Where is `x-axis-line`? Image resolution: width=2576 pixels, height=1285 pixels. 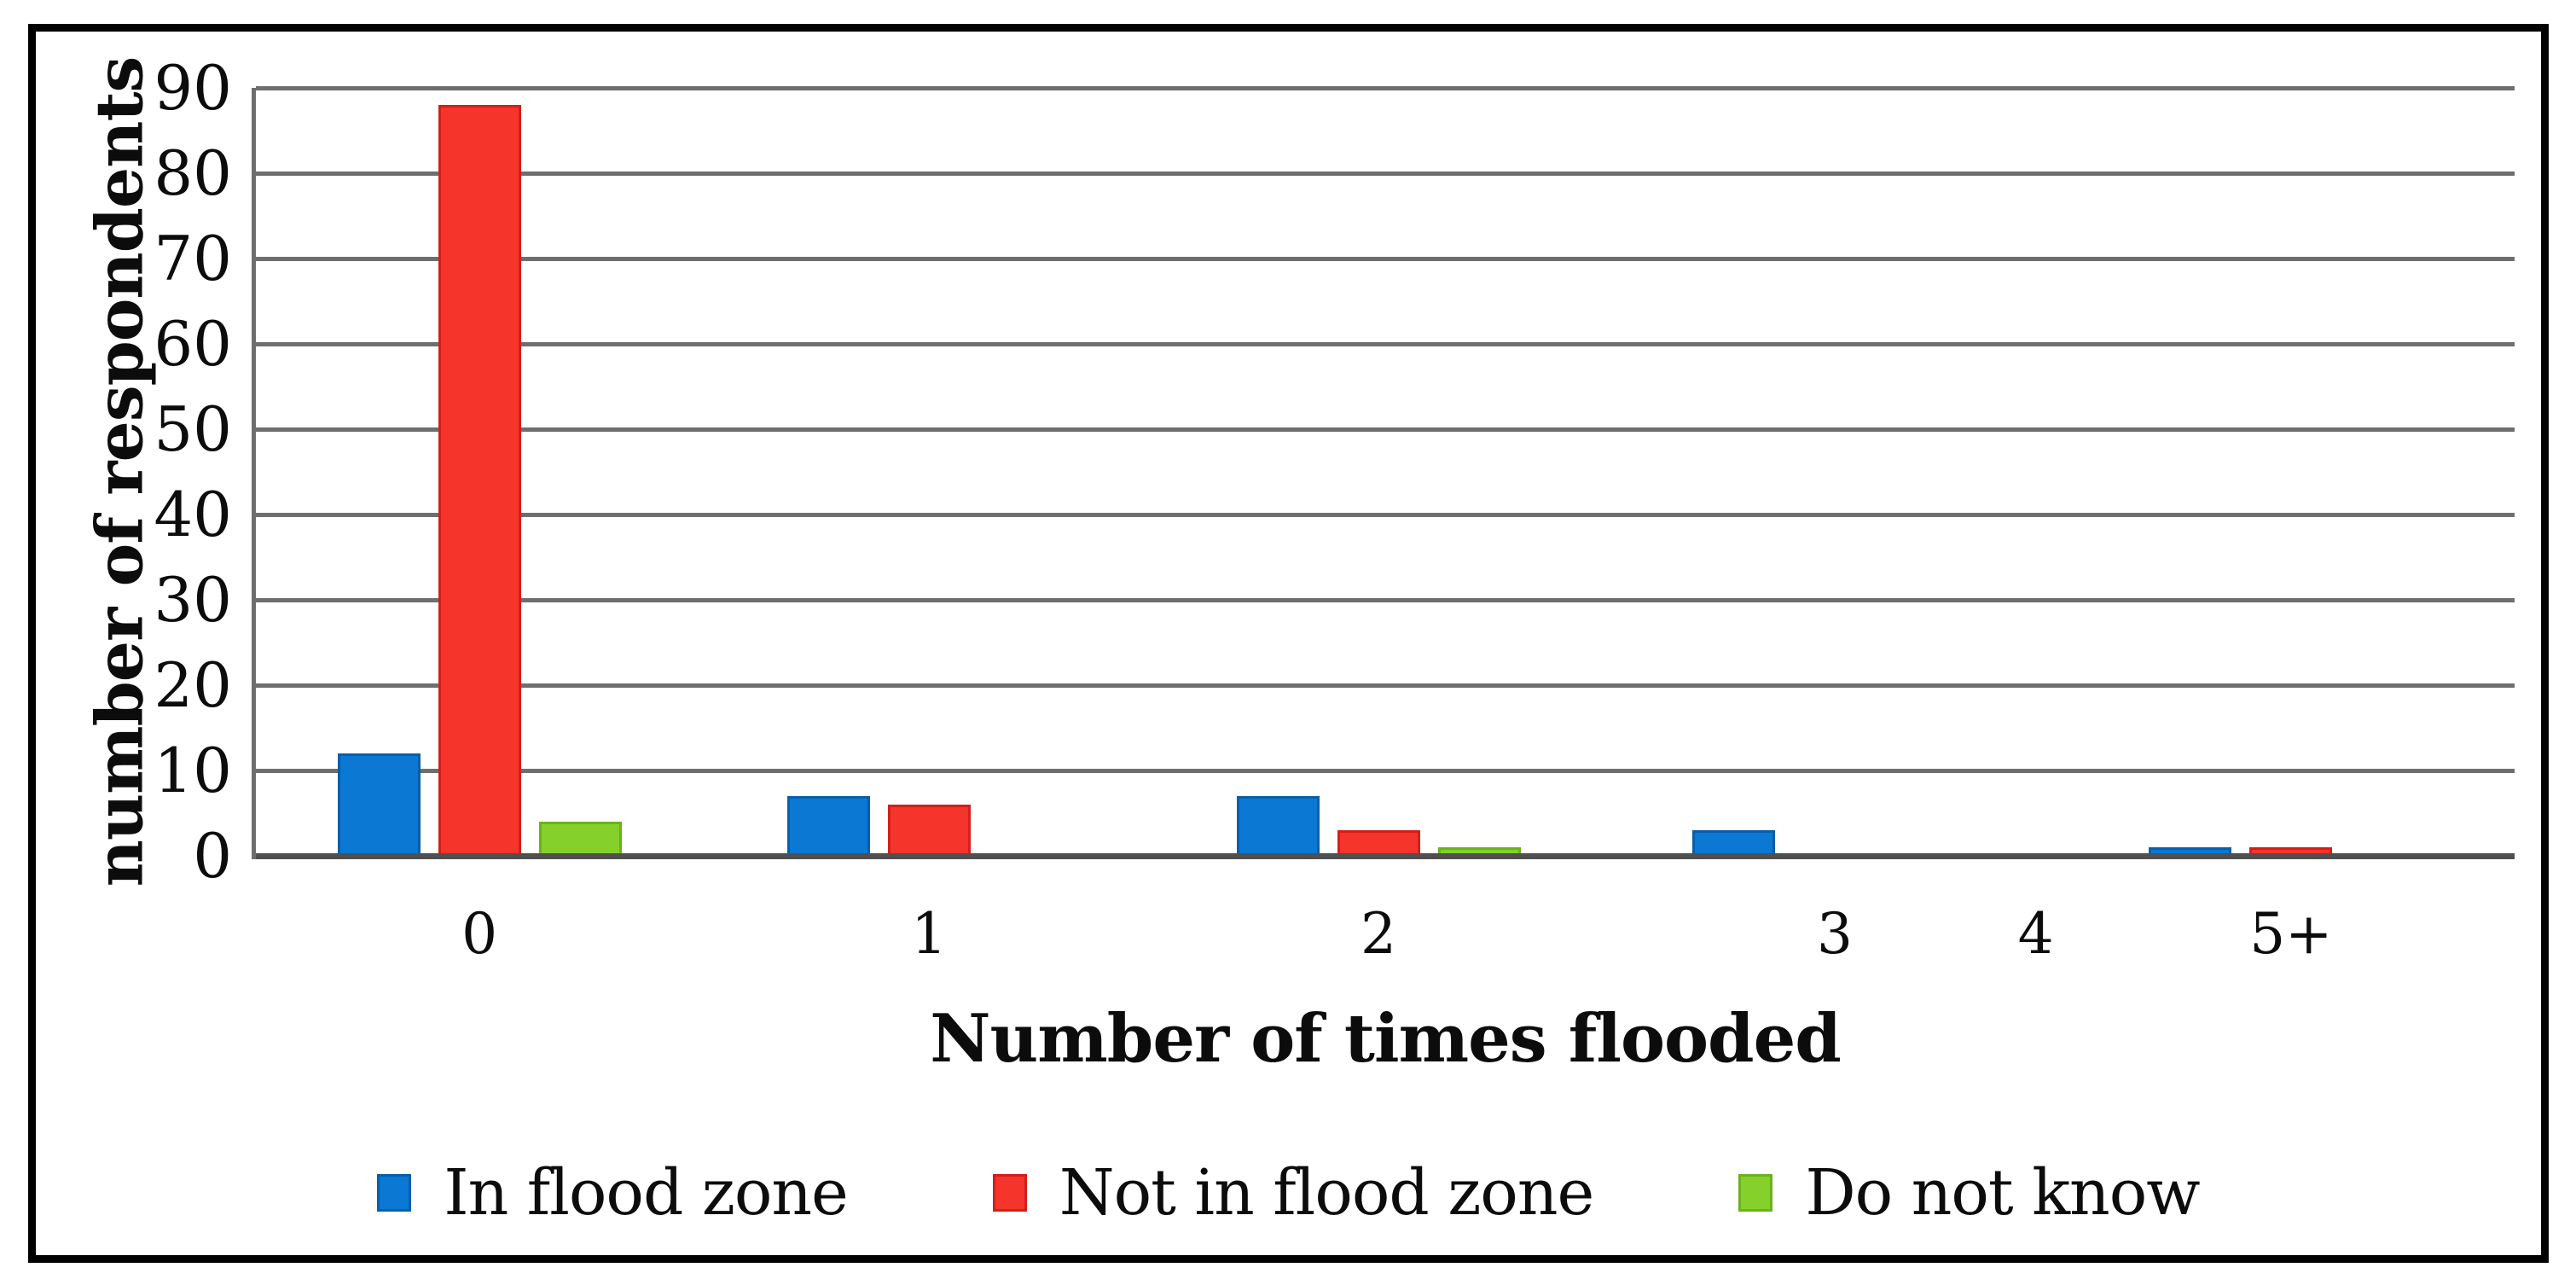 x-axis-line is located at coordinates (1385, 856).